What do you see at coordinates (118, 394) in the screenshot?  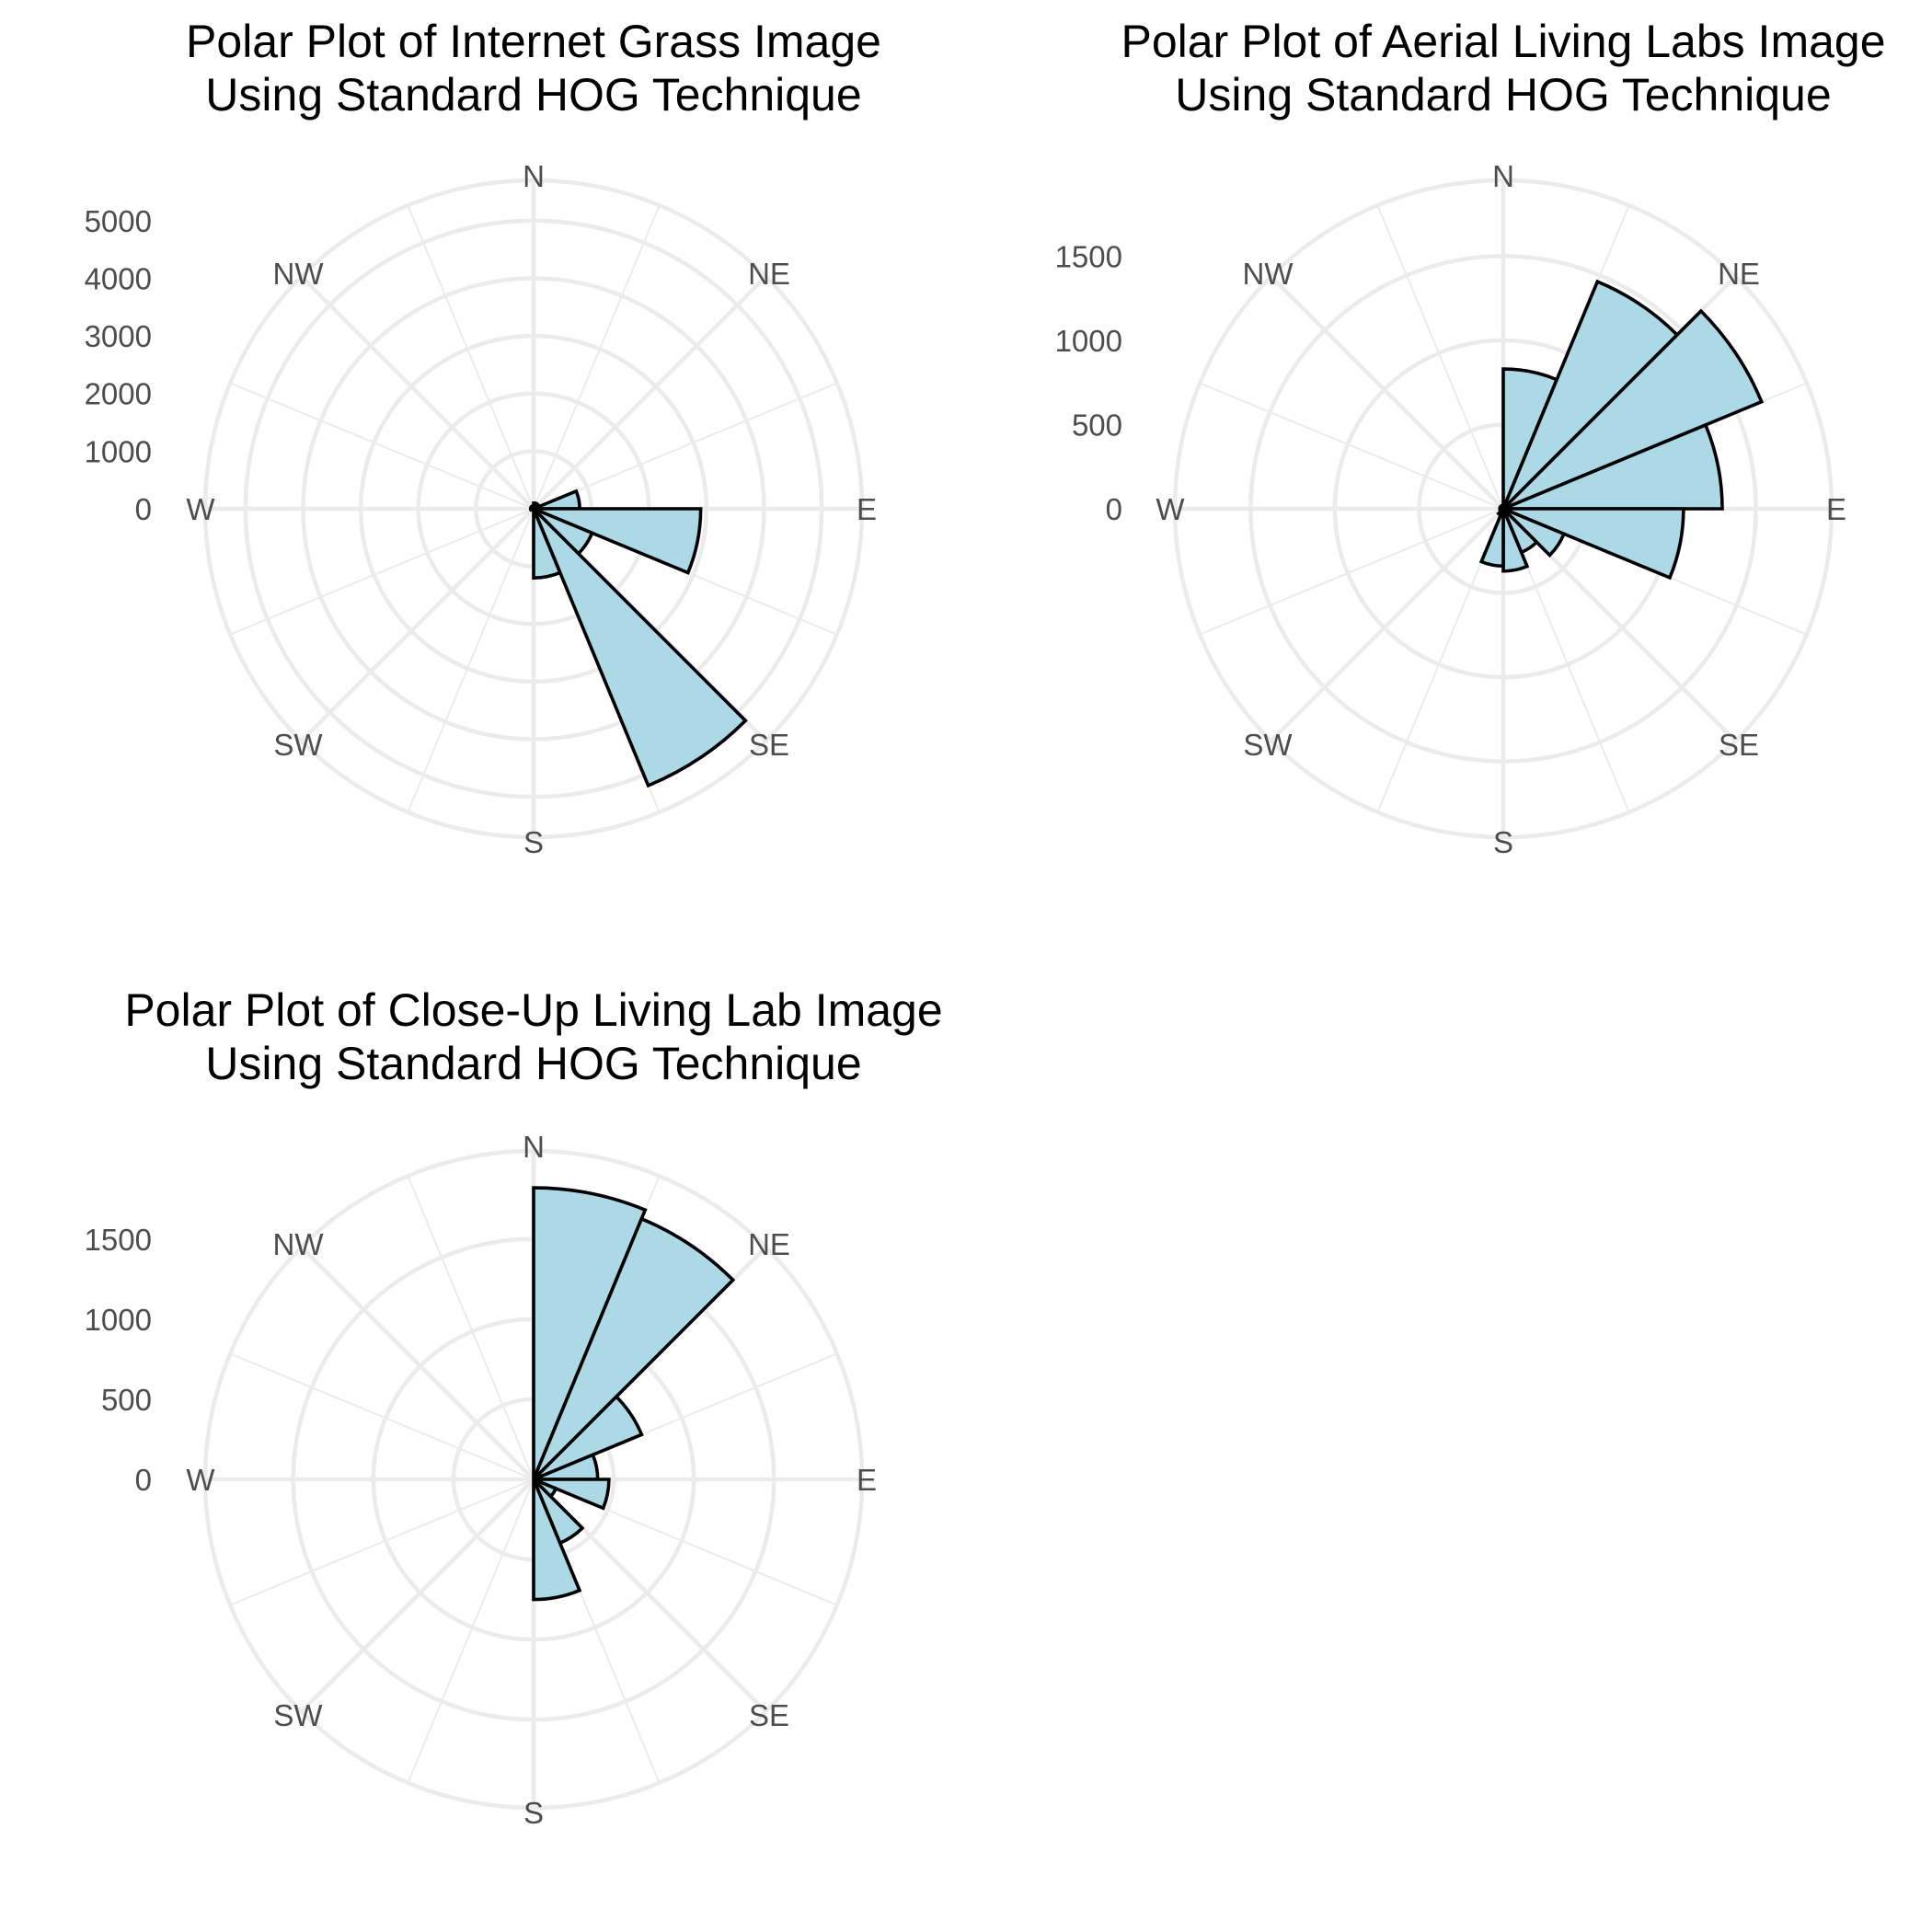 I see `radial-tick-label: 2000` at bounding box center [118, 394].